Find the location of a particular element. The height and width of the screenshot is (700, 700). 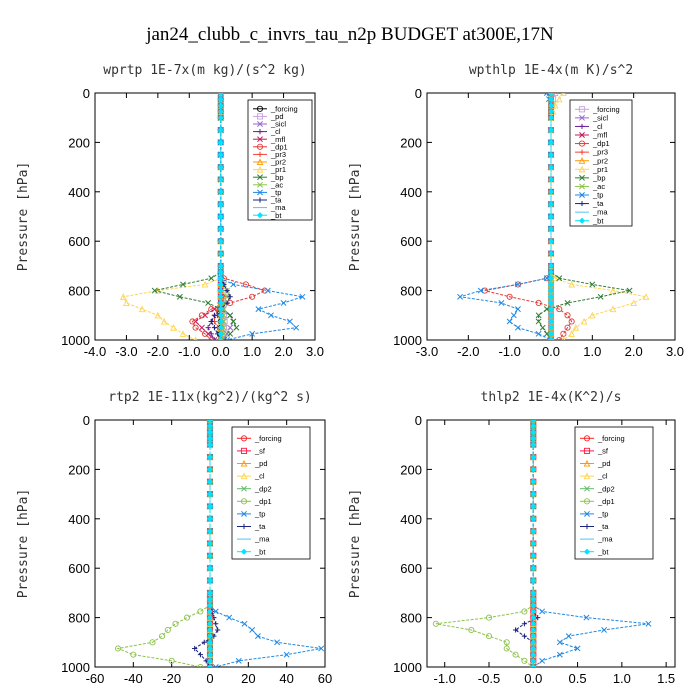

legend: _forcing _sf _pd _cl _dp2 _dp1 _tp _ta _ma _bt is located at coordinates (271, 493).